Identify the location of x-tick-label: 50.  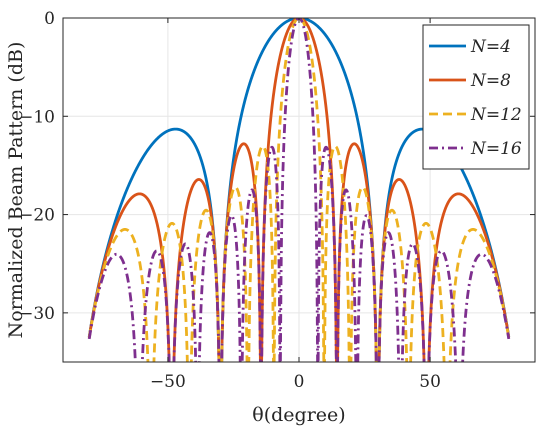
(430, 382).